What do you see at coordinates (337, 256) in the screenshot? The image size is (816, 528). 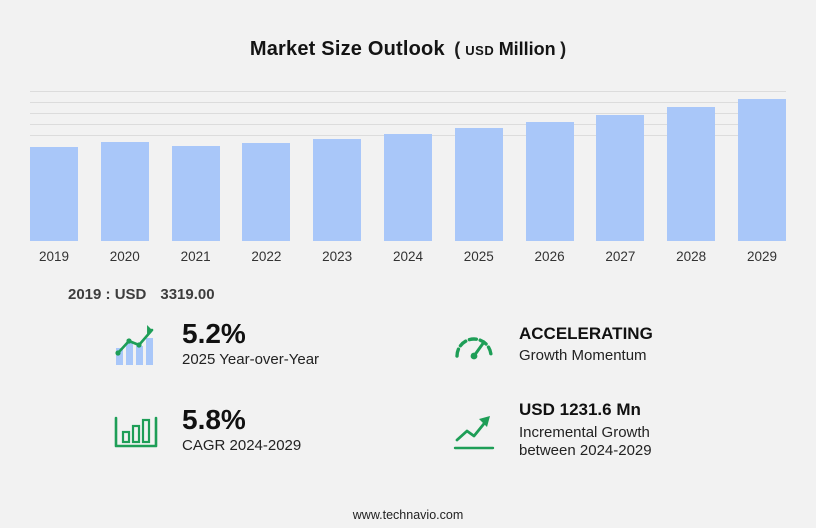 I see `chart-xlabel: 2023` at bounding box center [337, 256].